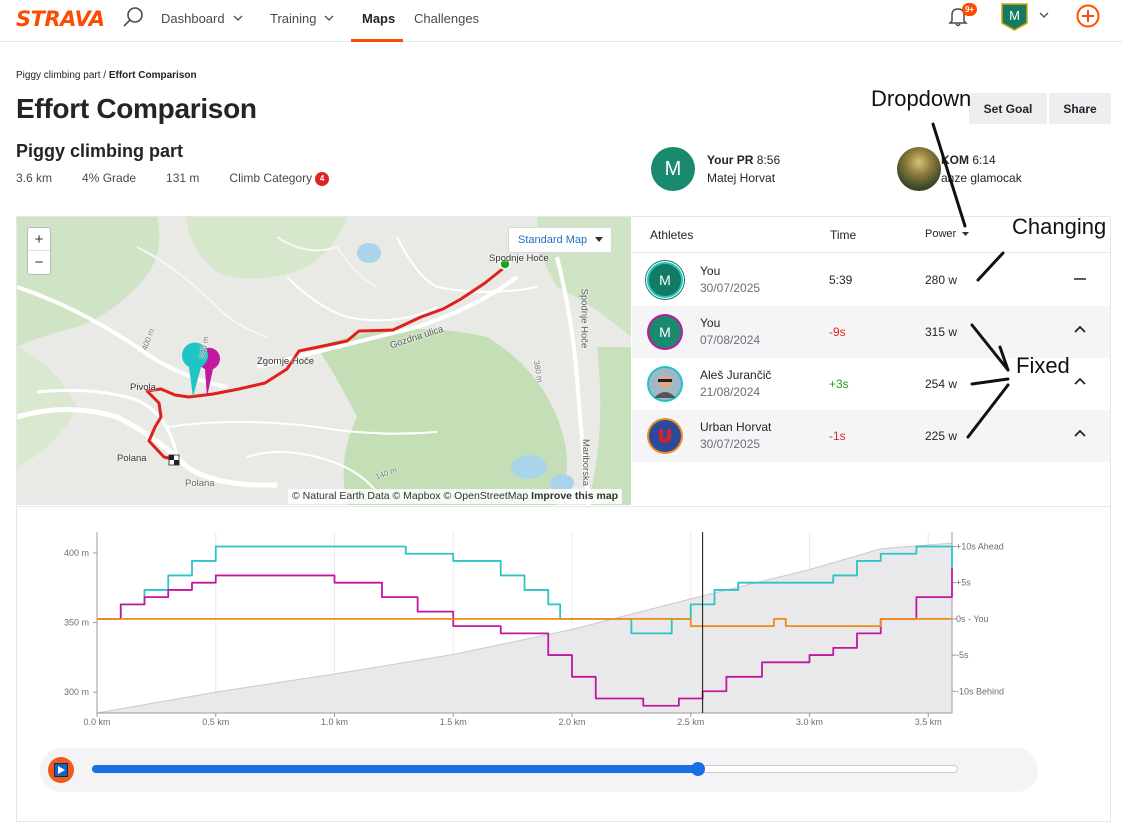 This screenshot has width=1122, height=832. What do you see at coordinates (768, 160) in the screenshot?
I see `pr-time: 8:56` at bounding box center [768, 160].